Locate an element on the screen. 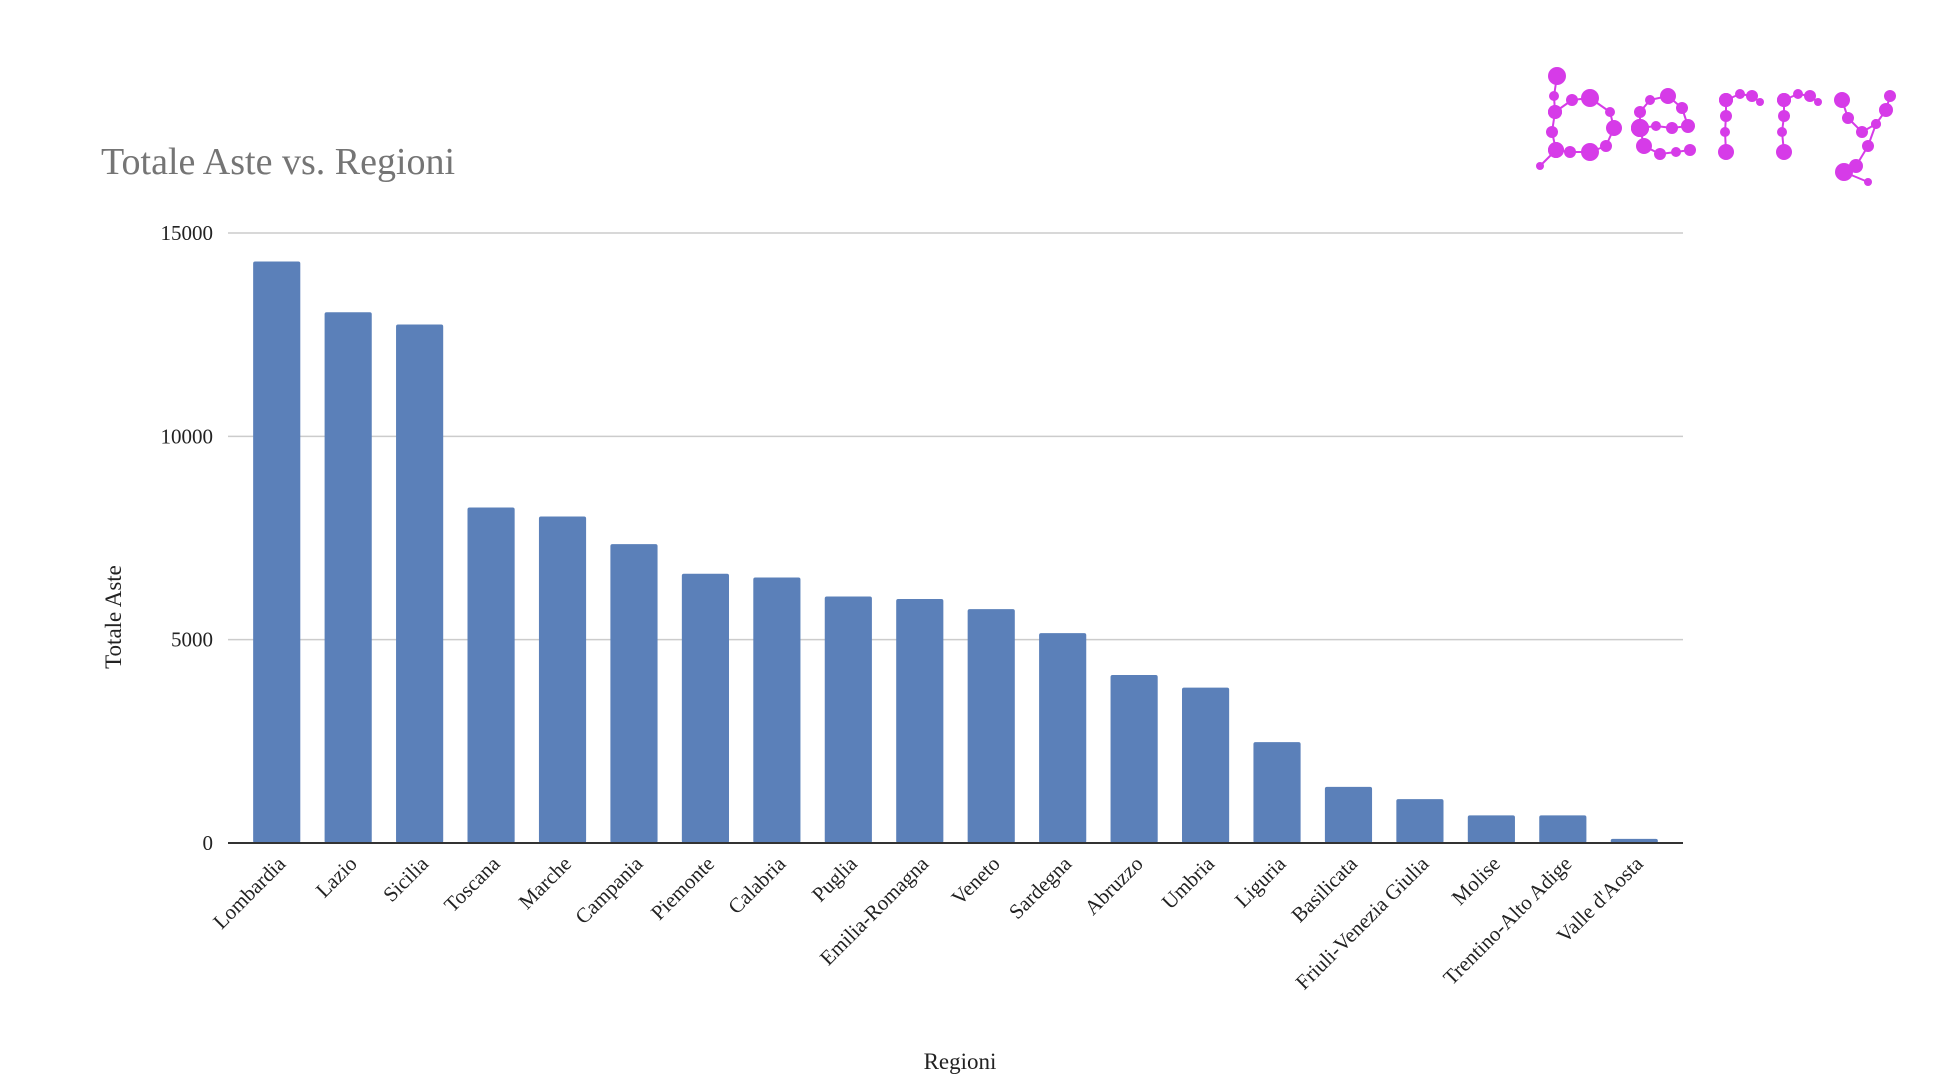 Image resolution: width=1936 pixels, height=1090 pixels. x-tick-label: Abruzzo is located at coordinates (1114, 886).